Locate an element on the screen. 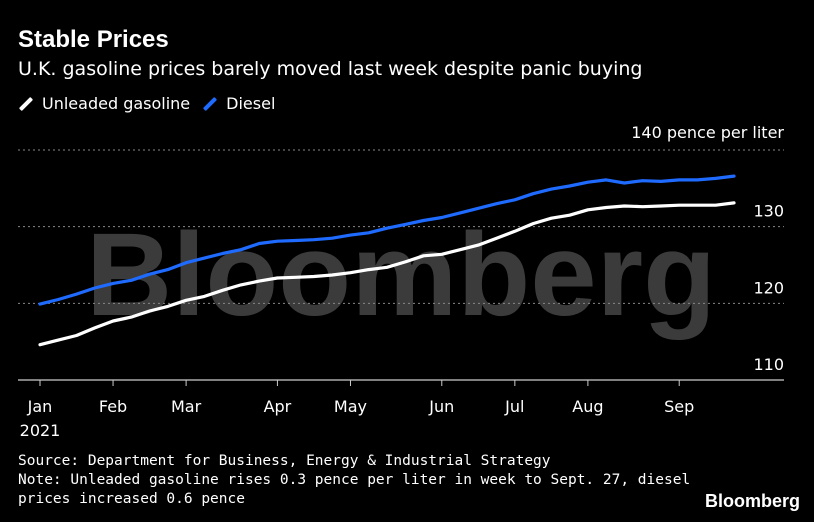  x-tick-label-jun: Jun is located at coordinates (441, 406).